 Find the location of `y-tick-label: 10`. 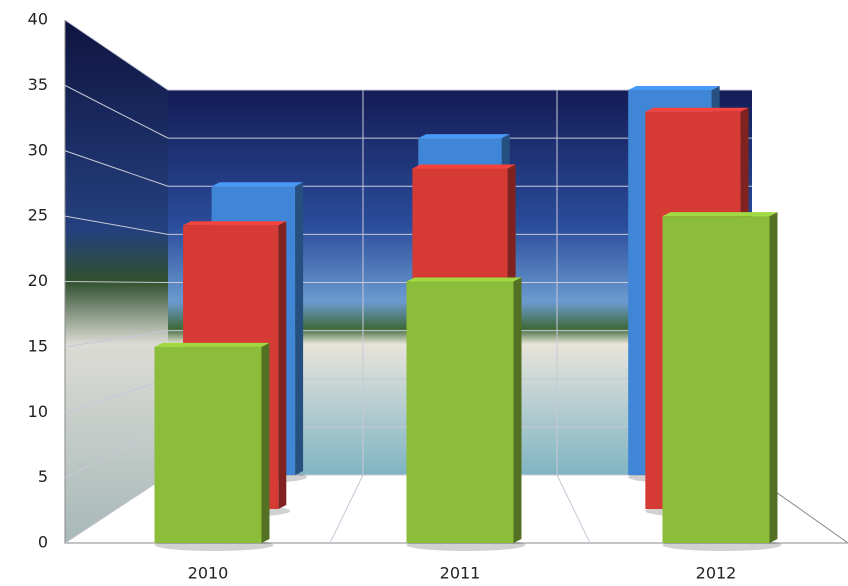

y-tick-label: 10 is located at coordinates (38, 411).